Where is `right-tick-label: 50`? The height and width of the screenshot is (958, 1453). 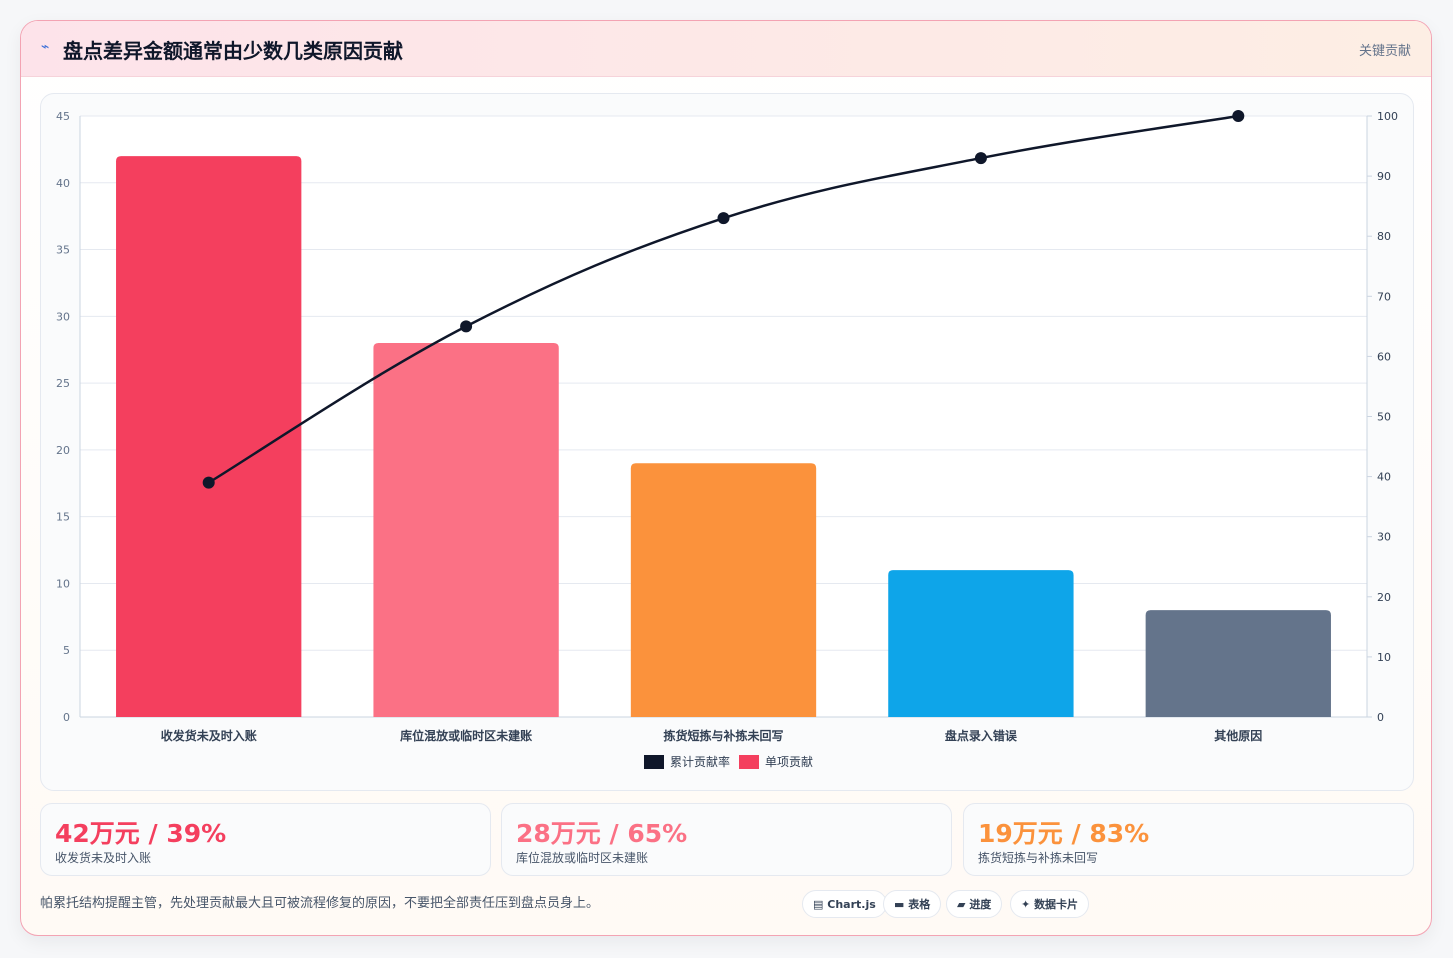 right-tick-label: 50 is located at coordinates (1384, 417).